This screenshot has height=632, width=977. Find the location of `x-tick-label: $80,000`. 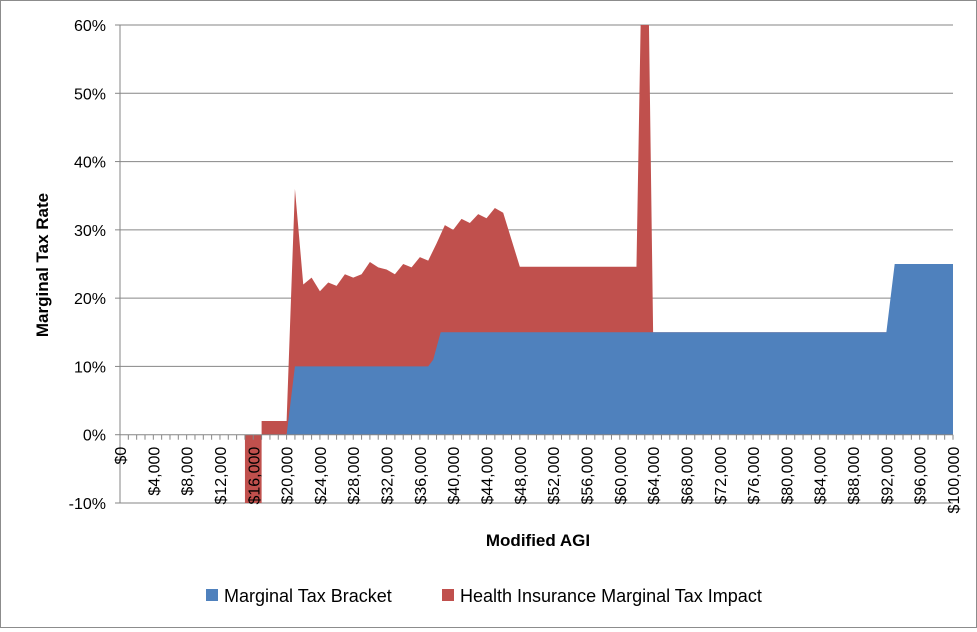

x-tick-label: $80,000 is located at coordinates (787, 476).